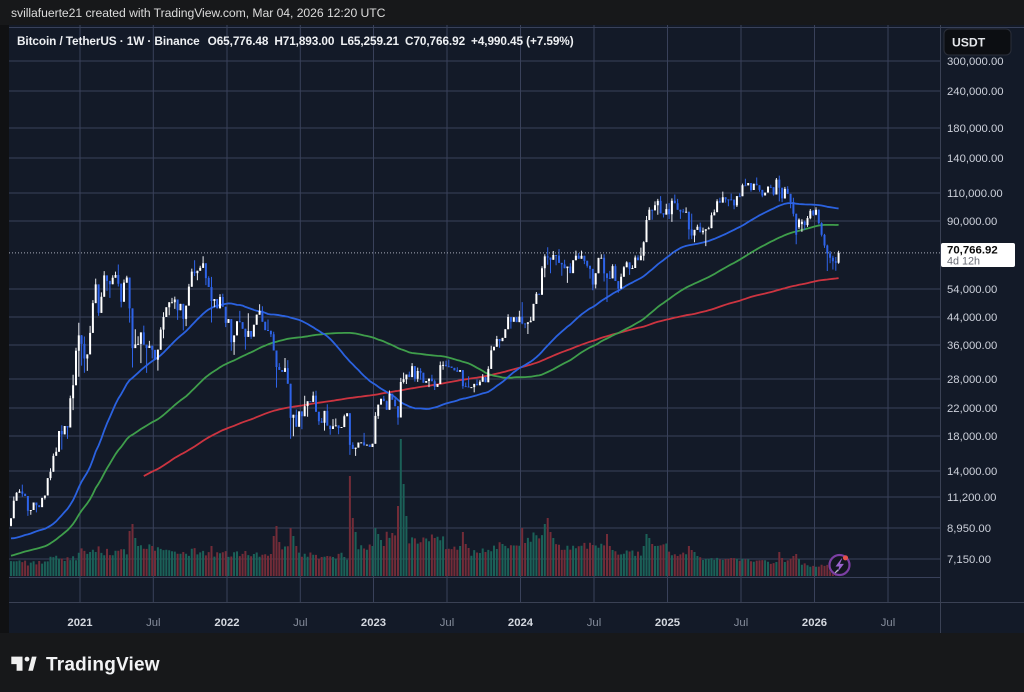 This screenshot has width=1024, height=692. Describe the element at coordinates (972, 437) in the screenshot. I see `svg-text: 18,000.00` at that location.